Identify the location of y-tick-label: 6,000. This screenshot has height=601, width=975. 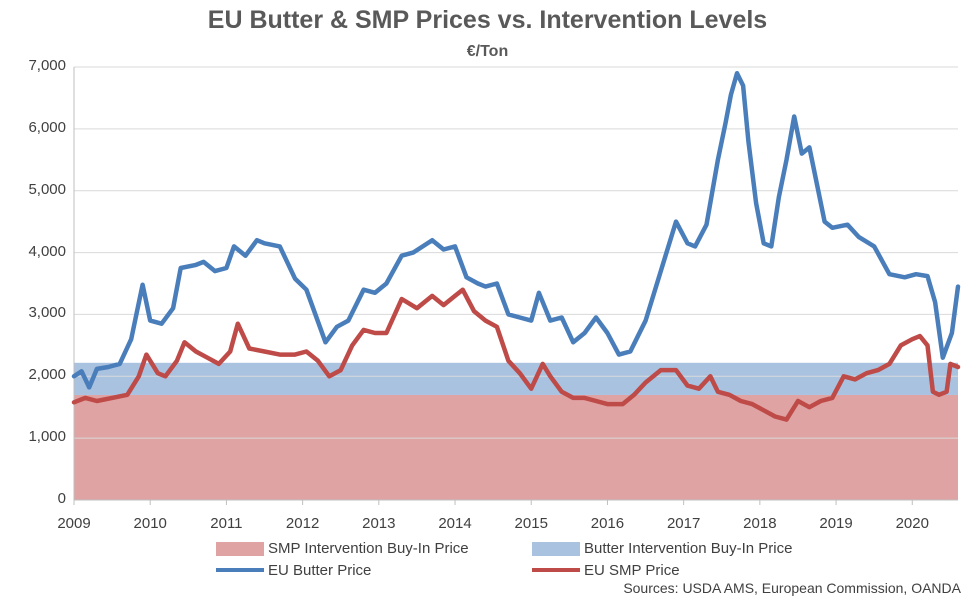
(47, 127).